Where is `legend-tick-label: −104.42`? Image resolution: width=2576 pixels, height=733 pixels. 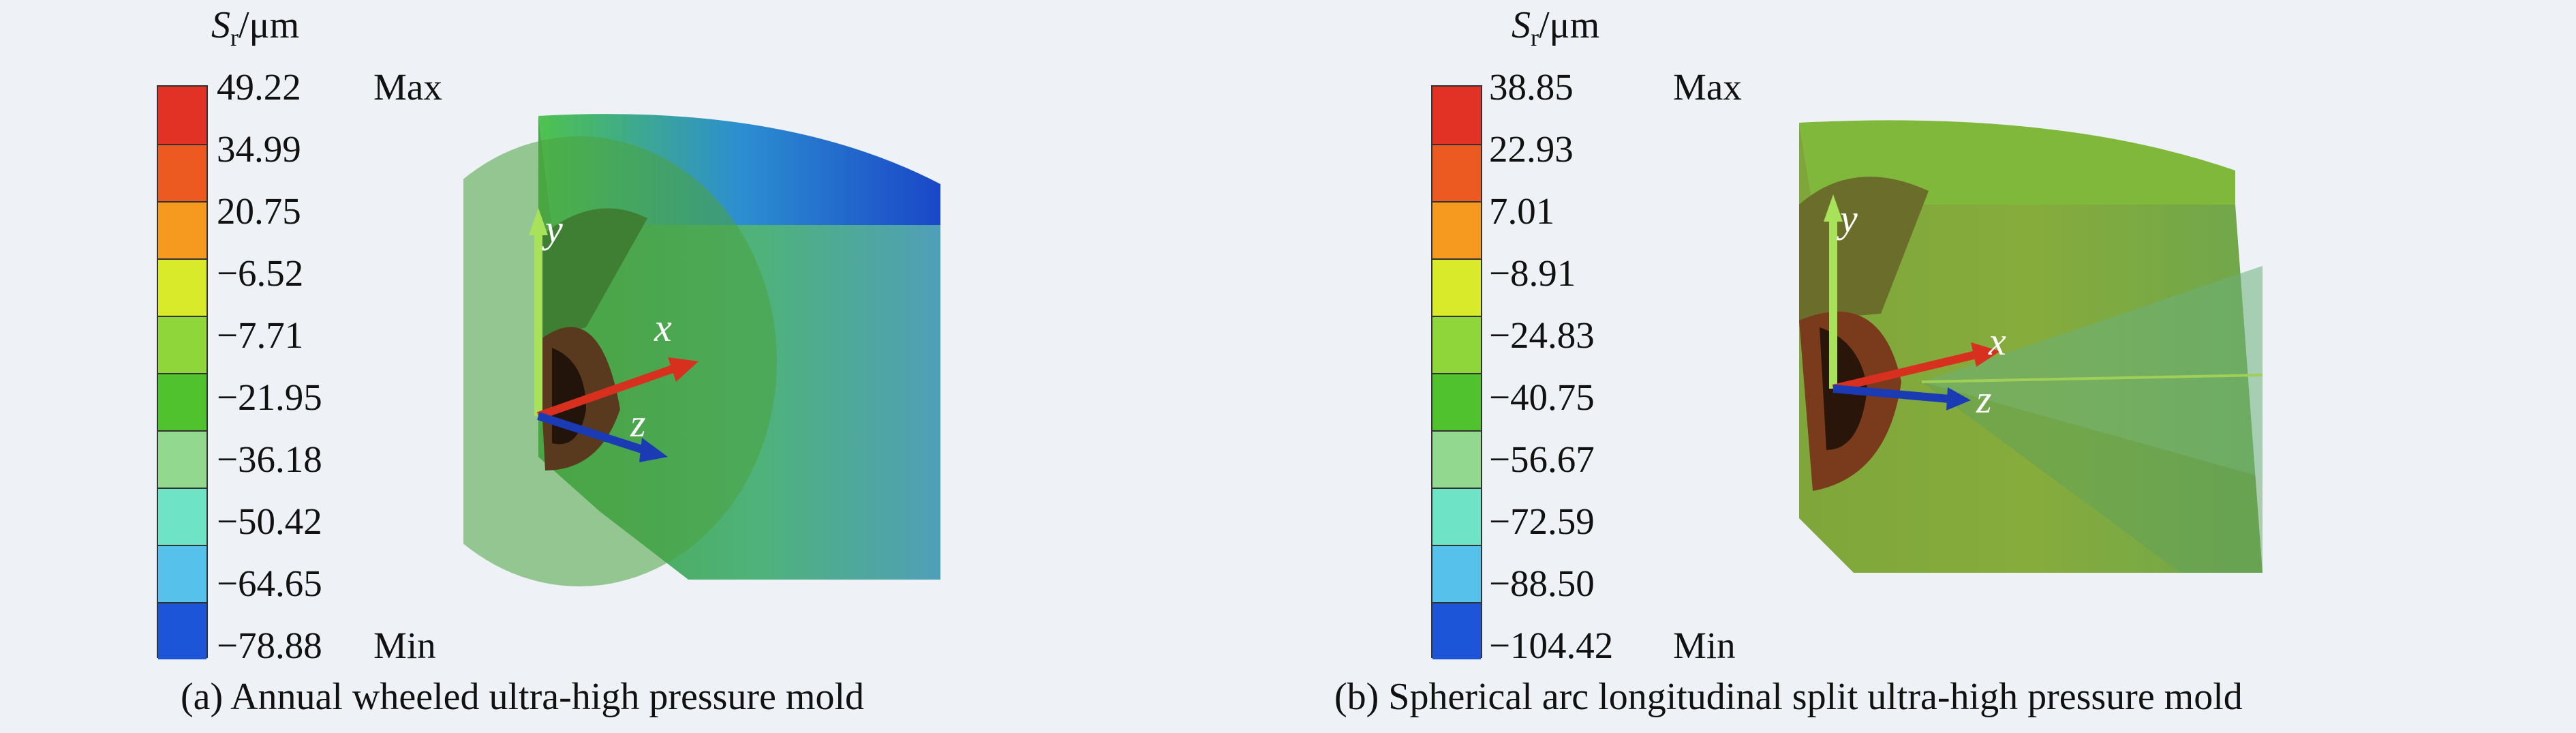 legend-tick-label: −104.42 is located at coordinates (1552, 646).